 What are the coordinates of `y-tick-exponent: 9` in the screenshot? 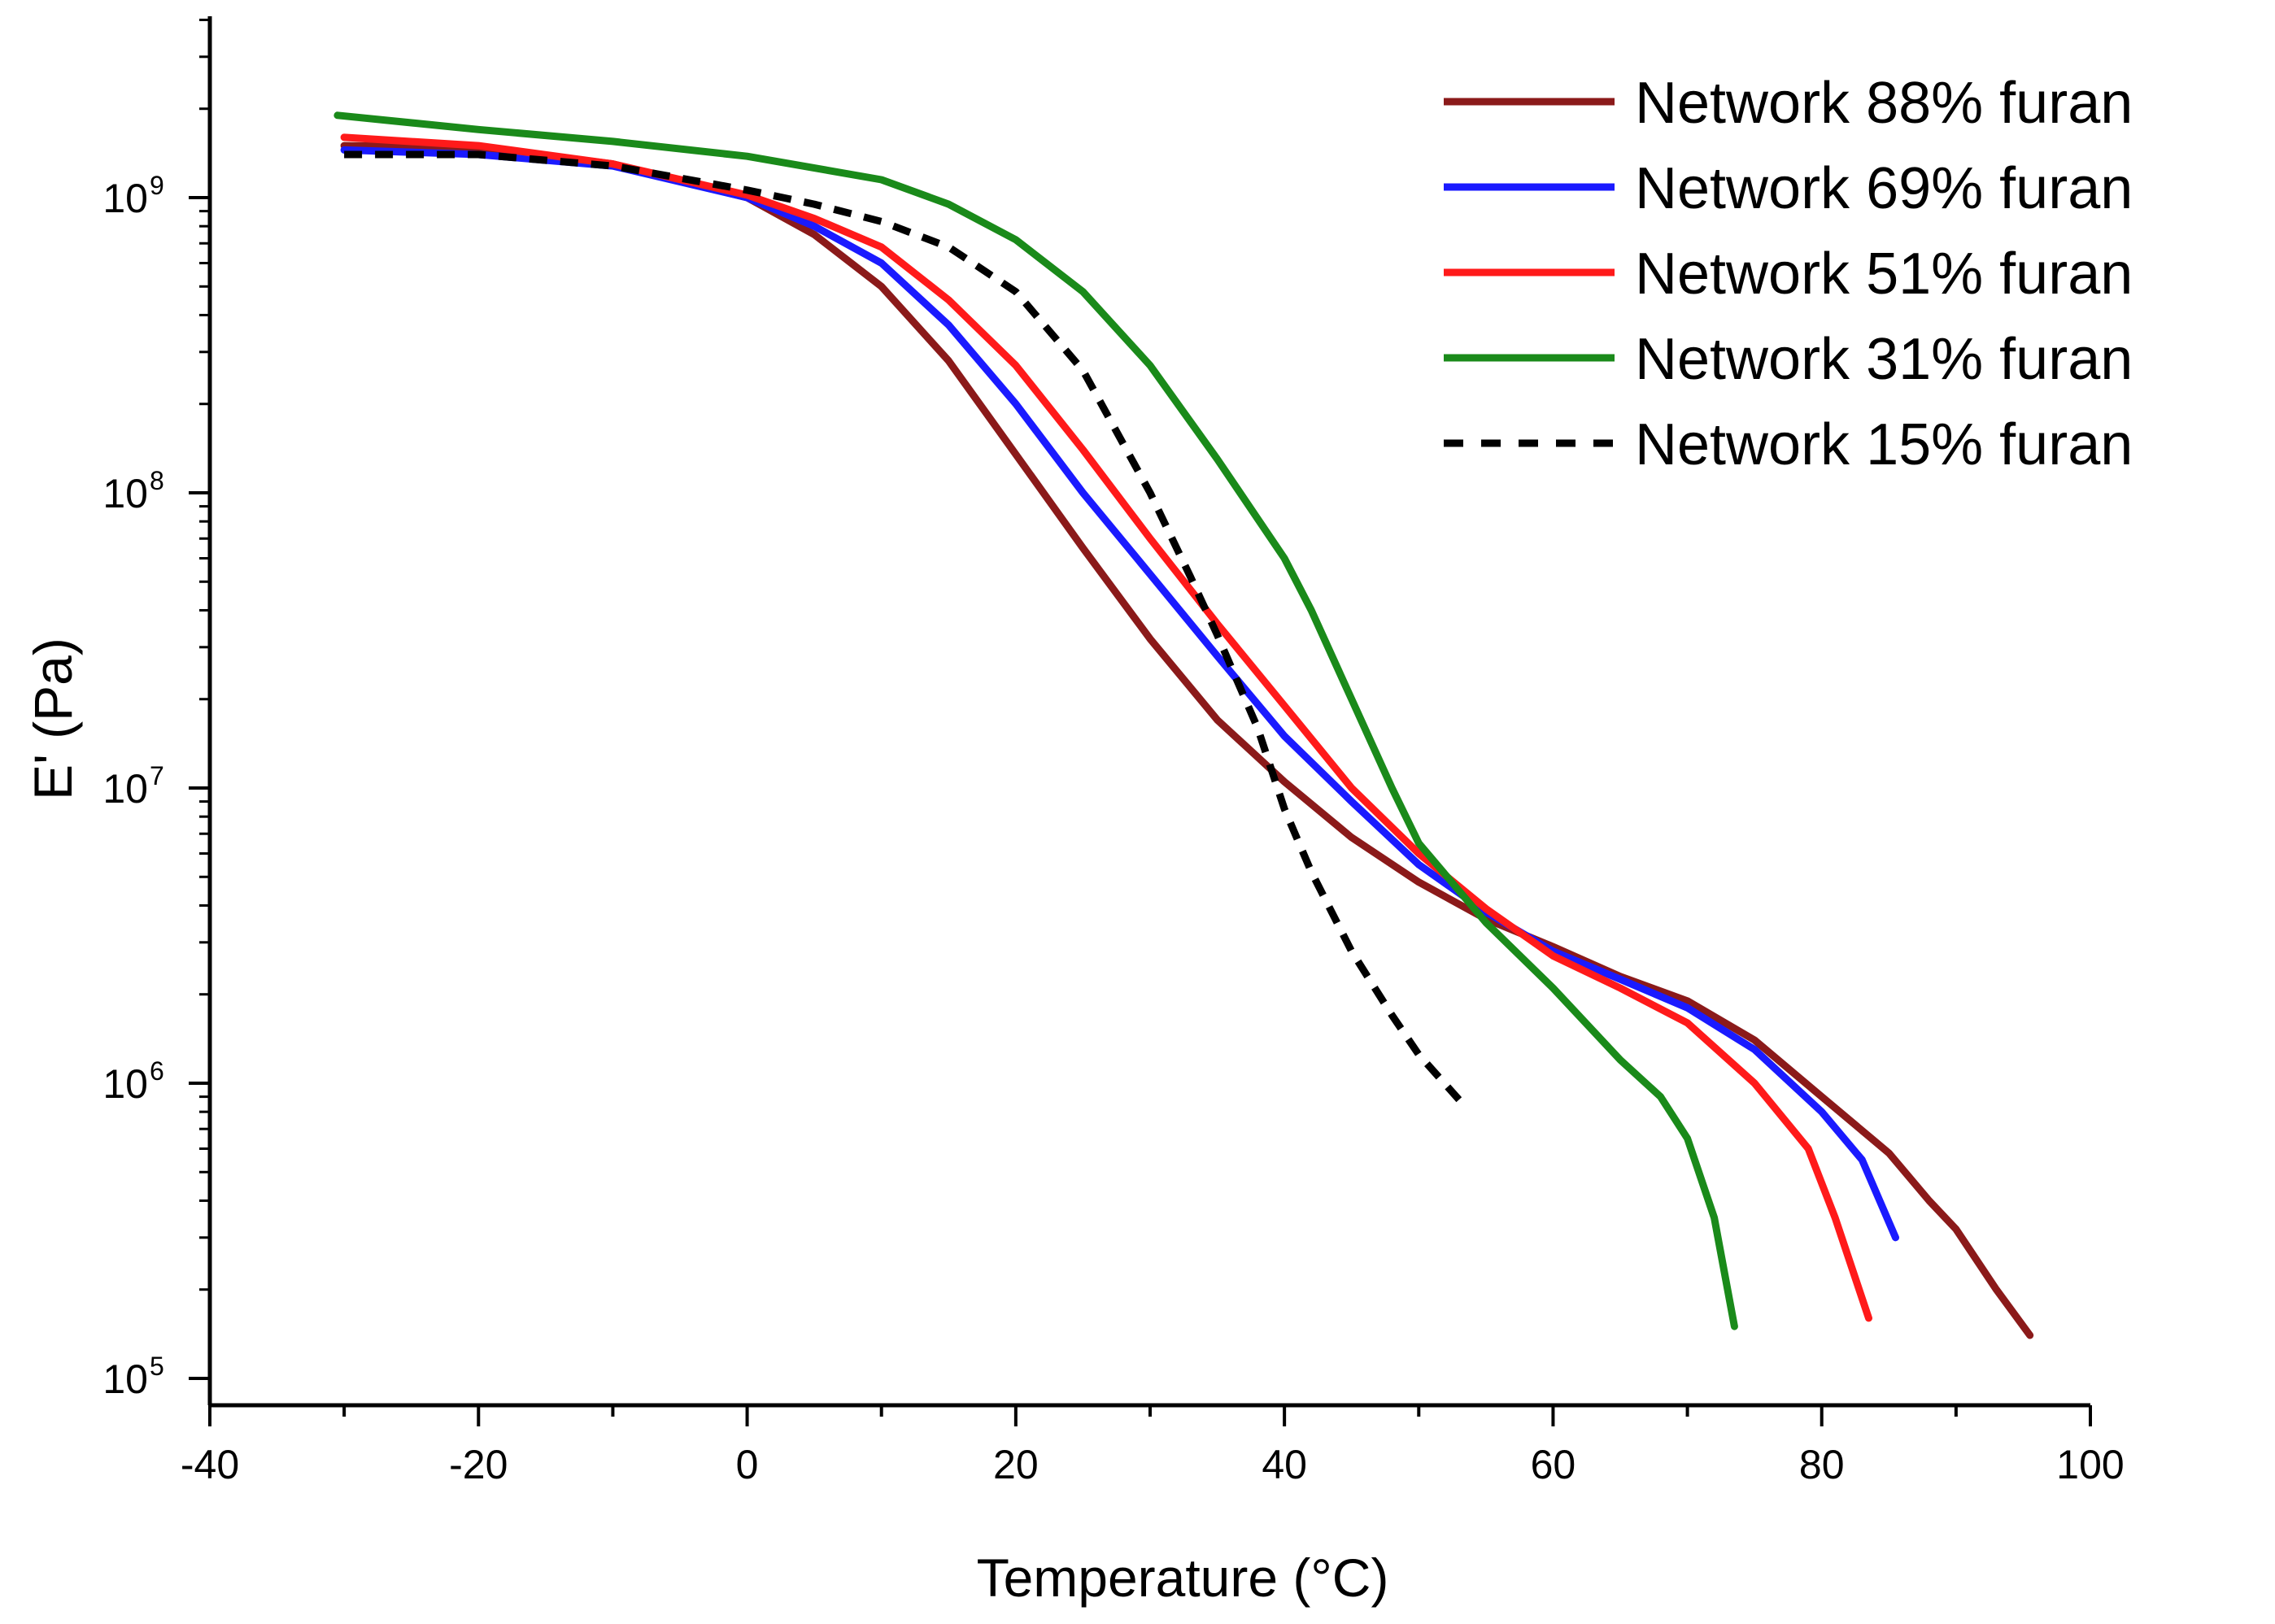 It's located at (157, 185).